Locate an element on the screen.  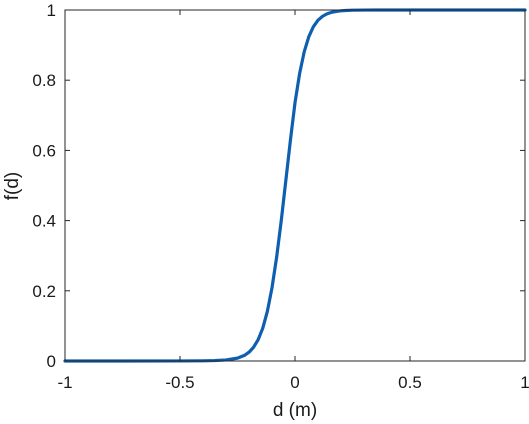
y-tick-label: 0.2 is located at coordinates (44, 291).